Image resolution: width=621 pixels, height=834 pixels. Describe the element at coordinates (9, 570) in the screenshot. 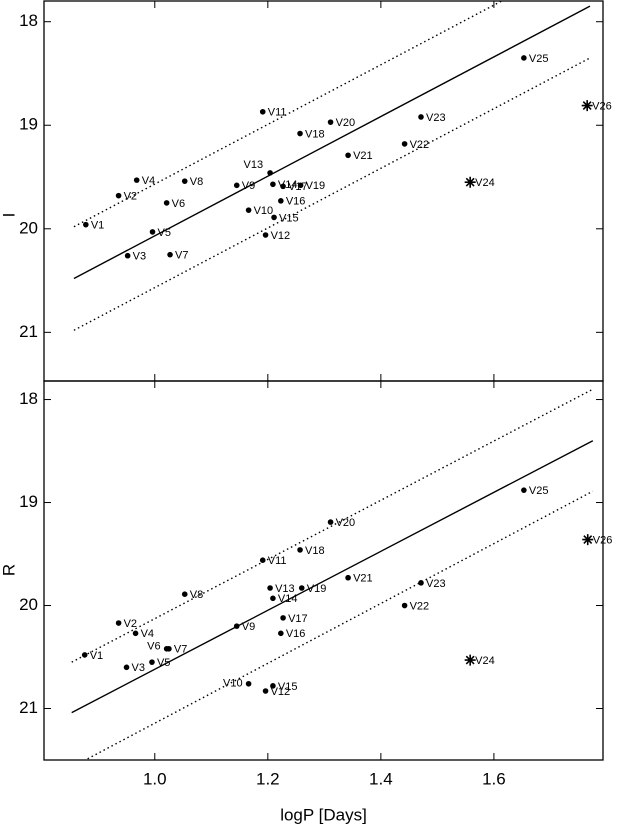

I see `y-axis-label: R` at that location.